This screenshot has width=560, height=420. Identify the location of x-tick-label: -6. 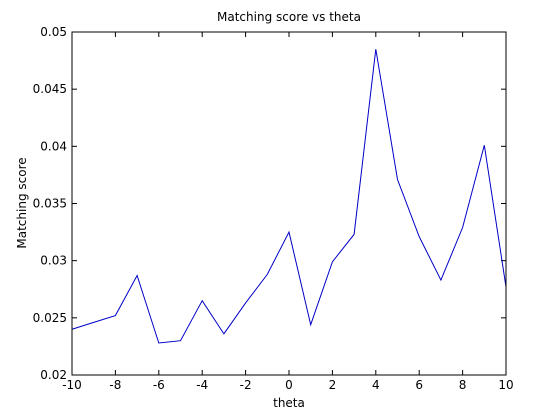
(159, 385).